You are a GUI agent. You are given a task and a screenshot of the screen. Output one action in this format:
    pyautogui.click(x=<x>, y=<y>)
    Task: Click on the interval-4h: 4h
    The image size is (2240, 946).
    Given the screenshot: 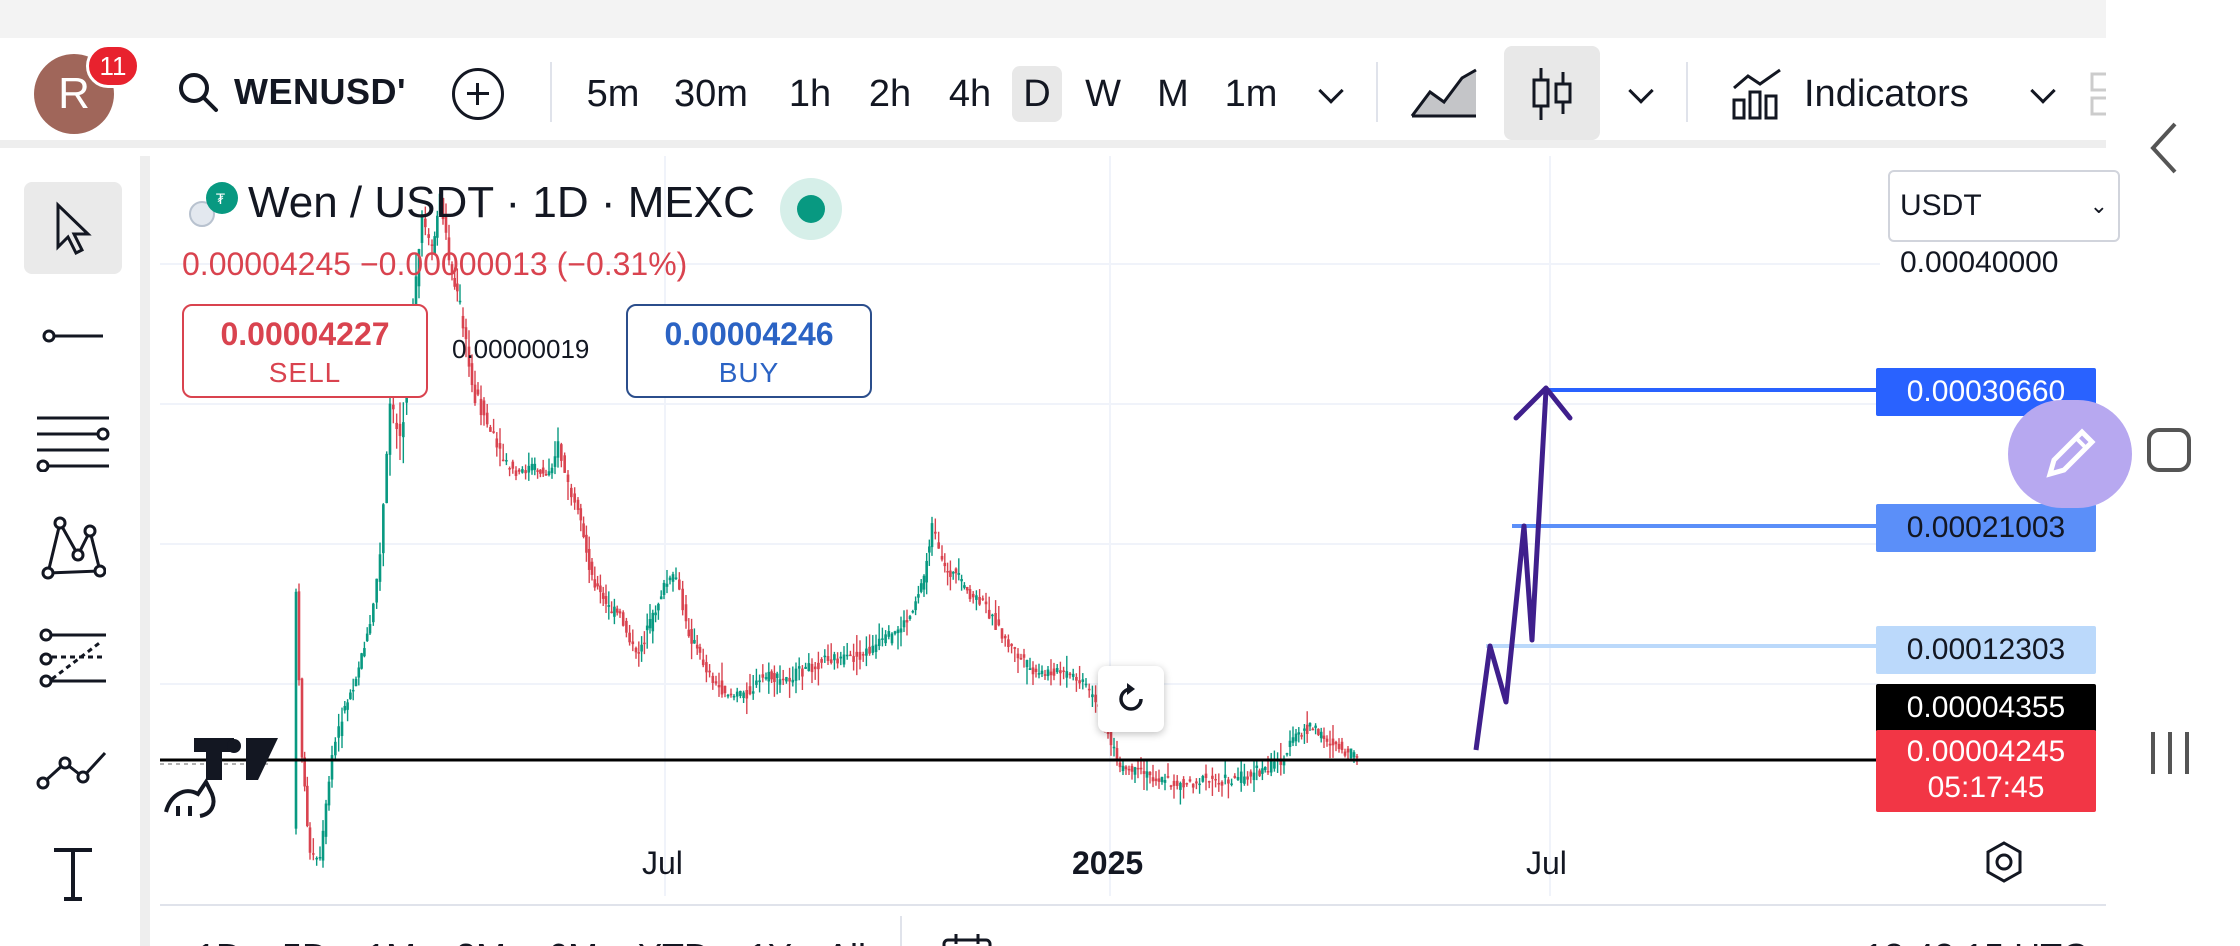 What is the action you would take?
    pyautogui.click(x=970, y=94)
    